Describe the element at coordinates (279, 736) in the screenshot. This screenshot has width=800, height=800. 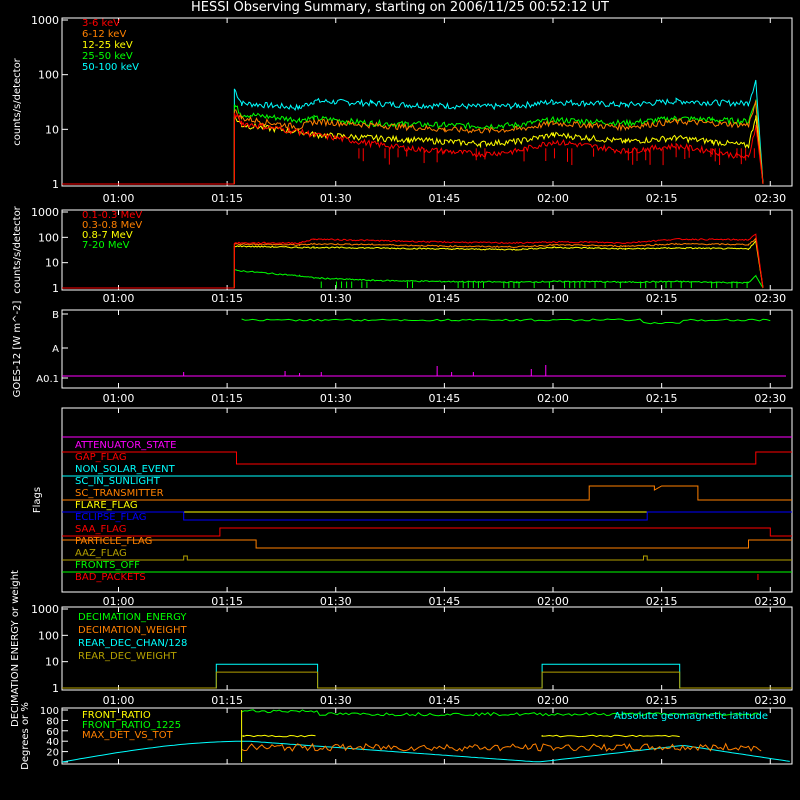
I see `front-ratio-line` at that location.